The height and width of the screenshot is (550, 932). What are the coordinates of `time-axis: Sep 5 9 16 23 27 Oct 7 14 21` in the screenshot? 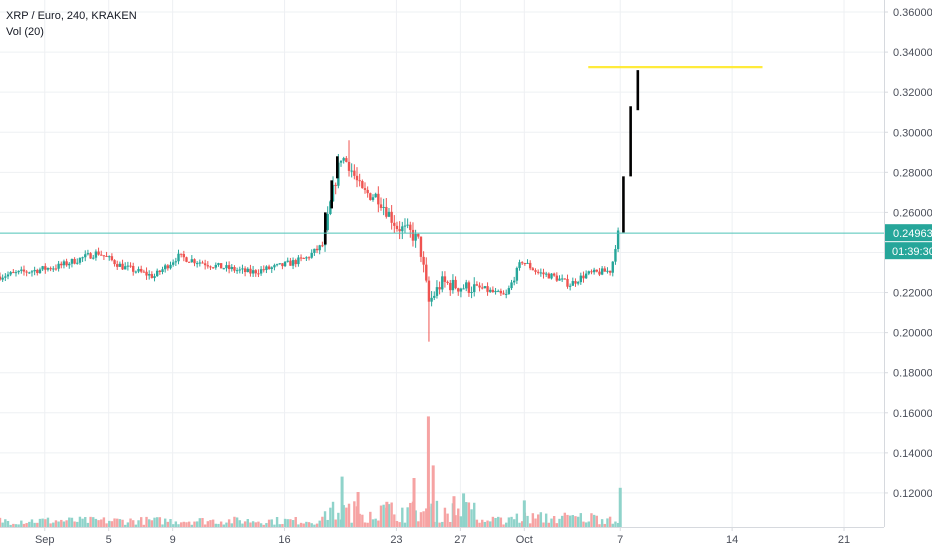 It's located at (466, 538).